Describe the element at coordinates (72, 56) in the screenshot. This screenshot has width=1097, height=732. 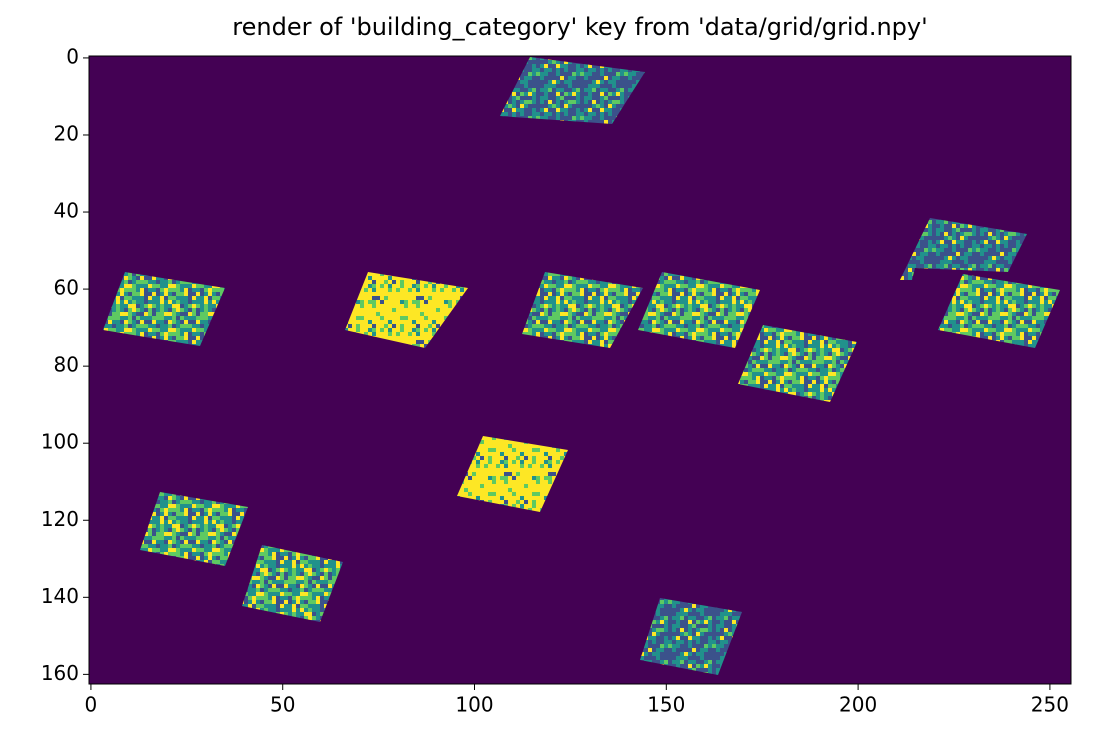
I see `y-tick-label: 0` at that location.